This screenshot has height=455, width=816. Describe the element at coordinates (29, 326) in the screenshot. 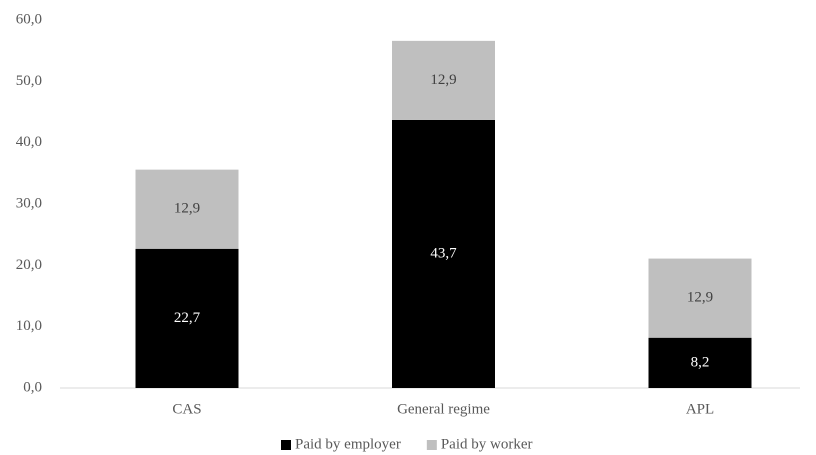

I see `y-tick-label: 10,0` at that location.